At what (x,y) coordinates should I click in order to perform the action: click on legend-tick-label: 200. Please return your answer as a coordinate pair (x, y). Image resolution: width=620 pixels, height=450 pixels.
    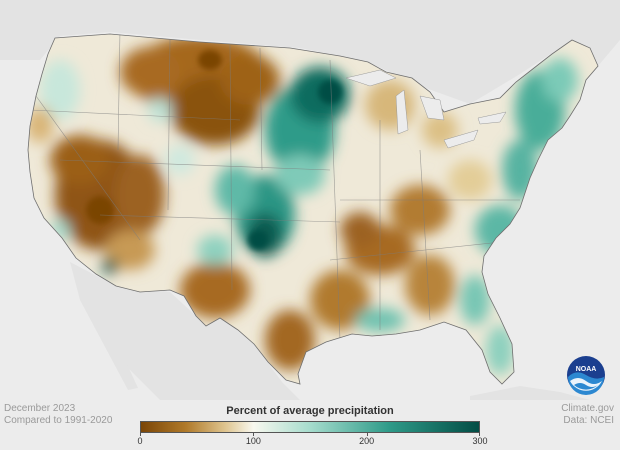
    Looking at the image, I should click on (367, 441).